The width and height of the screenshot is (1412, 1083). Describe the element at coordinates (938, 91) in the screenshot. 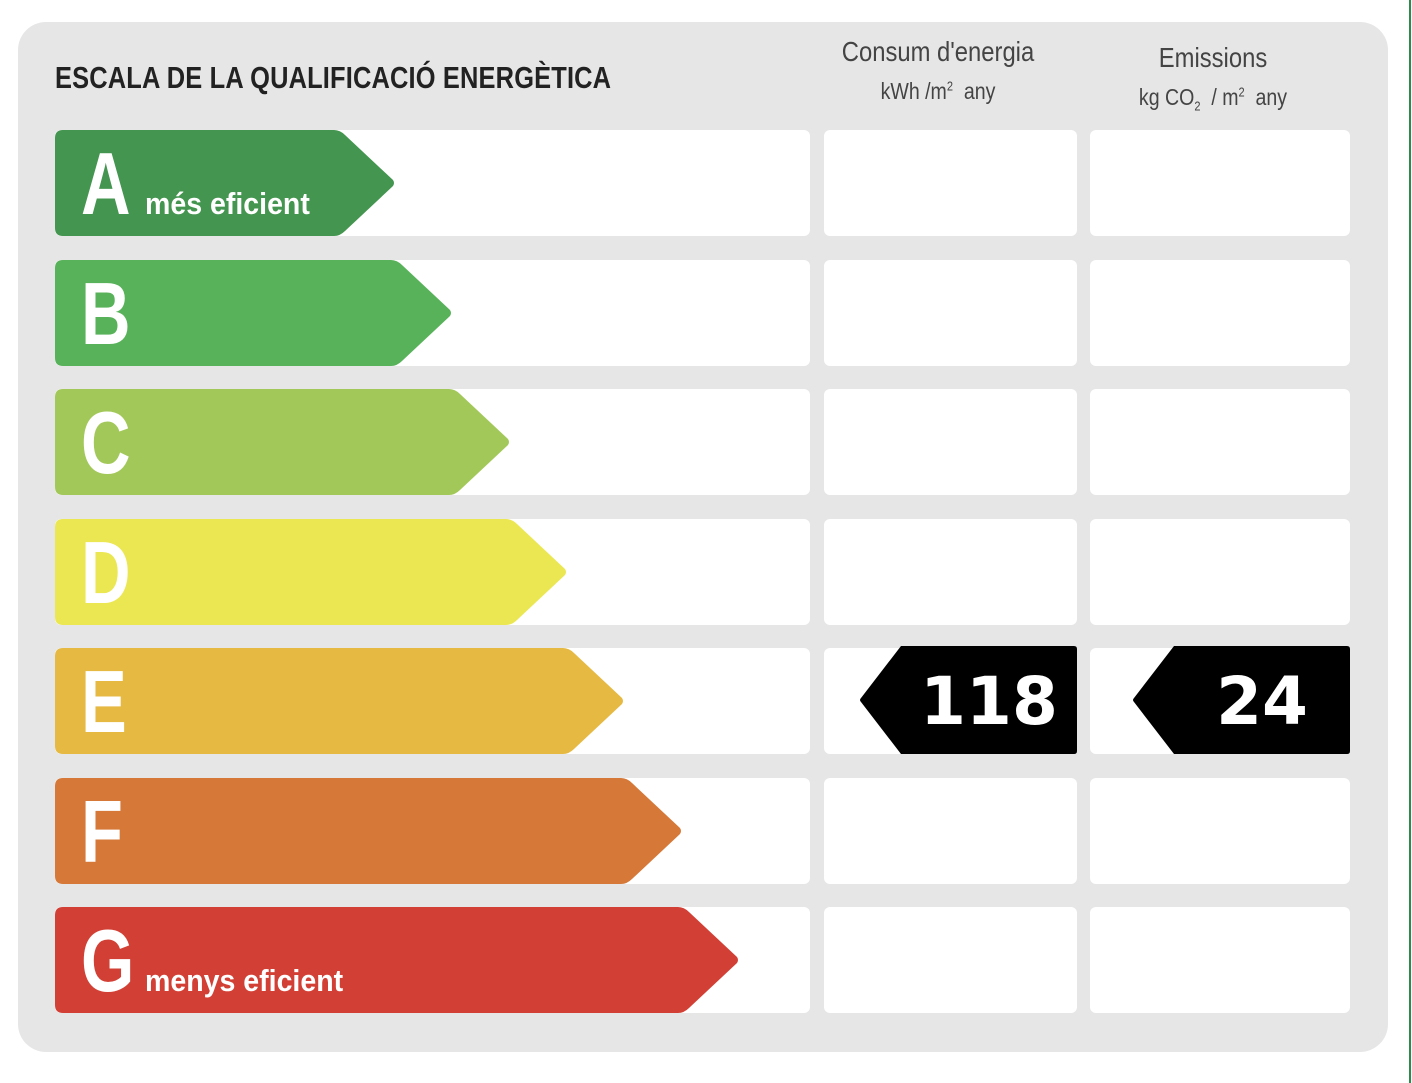

I see `consumption-unit: kWh /m2 any` at that location.